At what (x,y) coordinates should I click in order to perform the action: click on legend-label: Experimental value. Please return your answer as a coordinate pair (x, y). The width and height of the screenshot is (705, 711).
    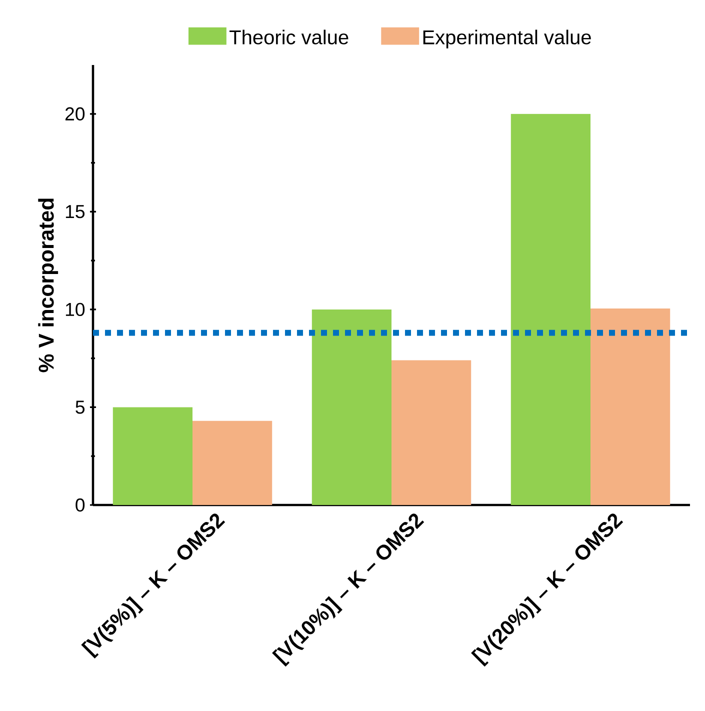
    Looking at the image, I should click on (507, 39).